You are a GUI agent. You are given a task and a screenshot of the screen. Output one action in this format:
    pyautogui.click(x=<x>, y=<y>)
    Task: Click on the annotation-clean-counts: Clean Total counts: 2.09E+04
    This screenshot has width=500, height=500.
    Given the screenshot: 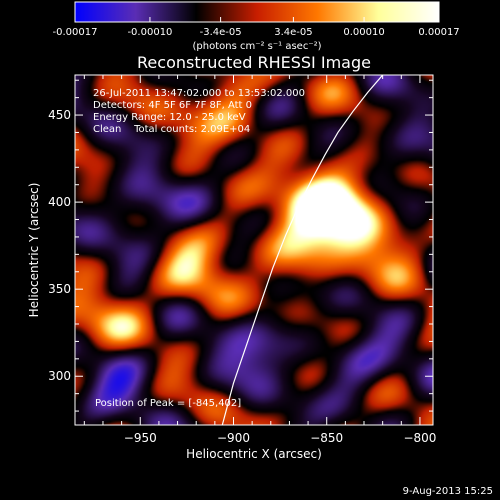 What is the action you would take?
    pyautogui.click(x=171, y=129)
    